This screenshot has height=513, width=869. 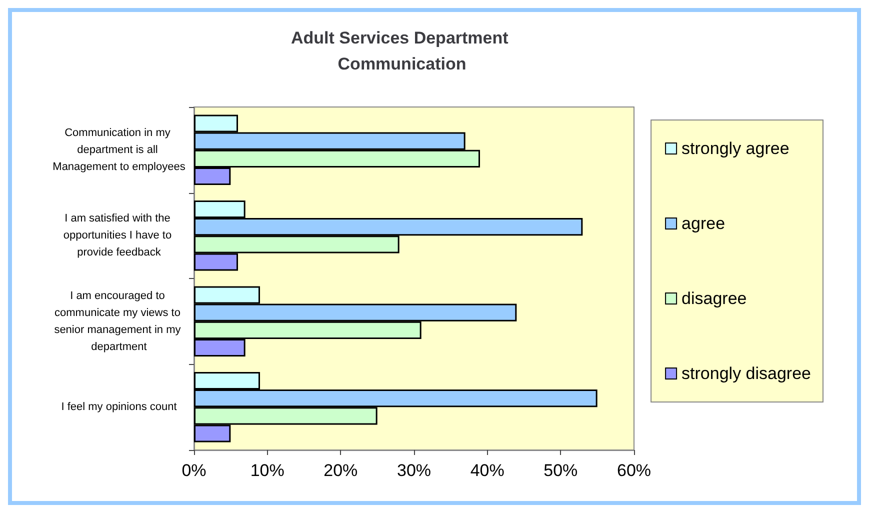 What do you see at coordinates (194, 470) in the screenshot?
I see `x-tick-label: 0%` at bounding box center [194, 470].